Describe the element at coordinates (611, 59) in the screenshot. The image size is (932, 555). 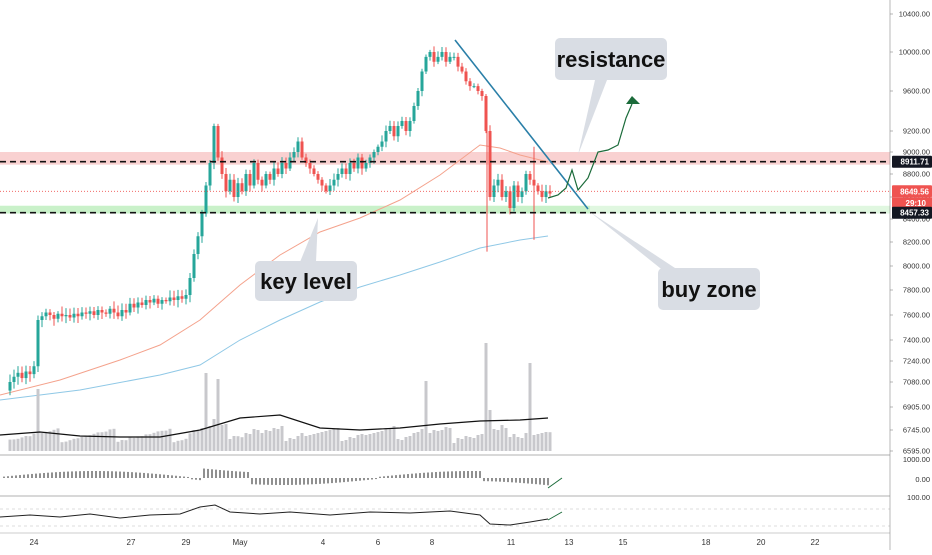
I see `resistance-label-box` at that location.